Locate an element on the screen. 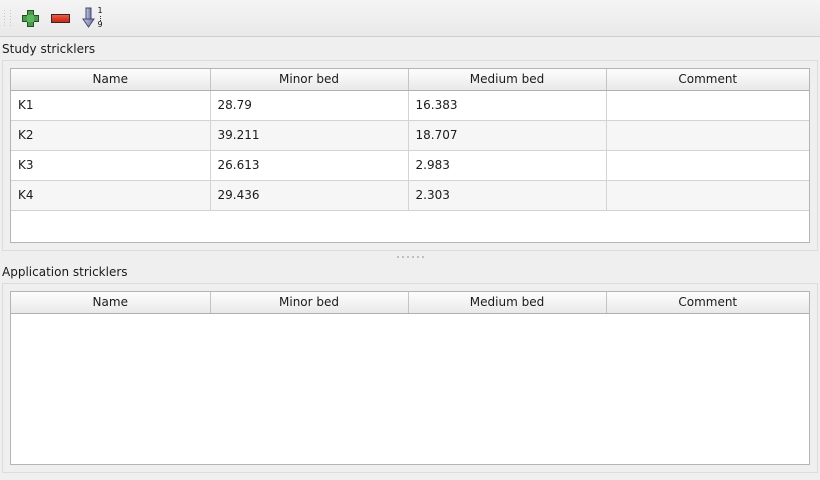 The height and width of the screenshot is (480, 820). cell-medium-bed: 18.707 is located at coordinates (507, 135).